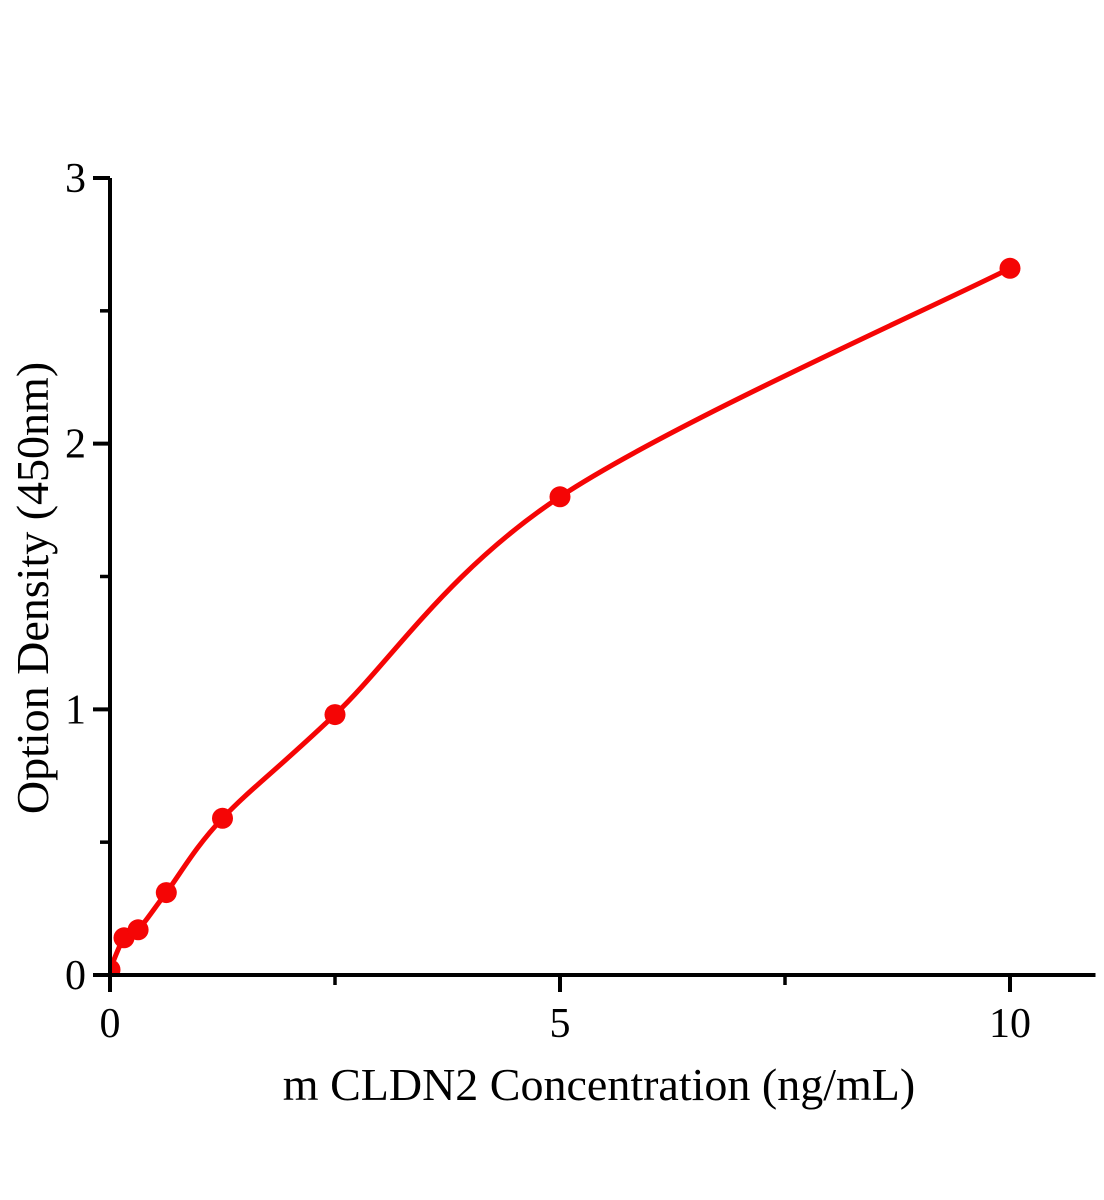 The image size is (1104, 1200). What do you see at coordinates (560, 1024) in the screenshot?
I see `x-tick-label: 5` at bounding box center [560, 1024].